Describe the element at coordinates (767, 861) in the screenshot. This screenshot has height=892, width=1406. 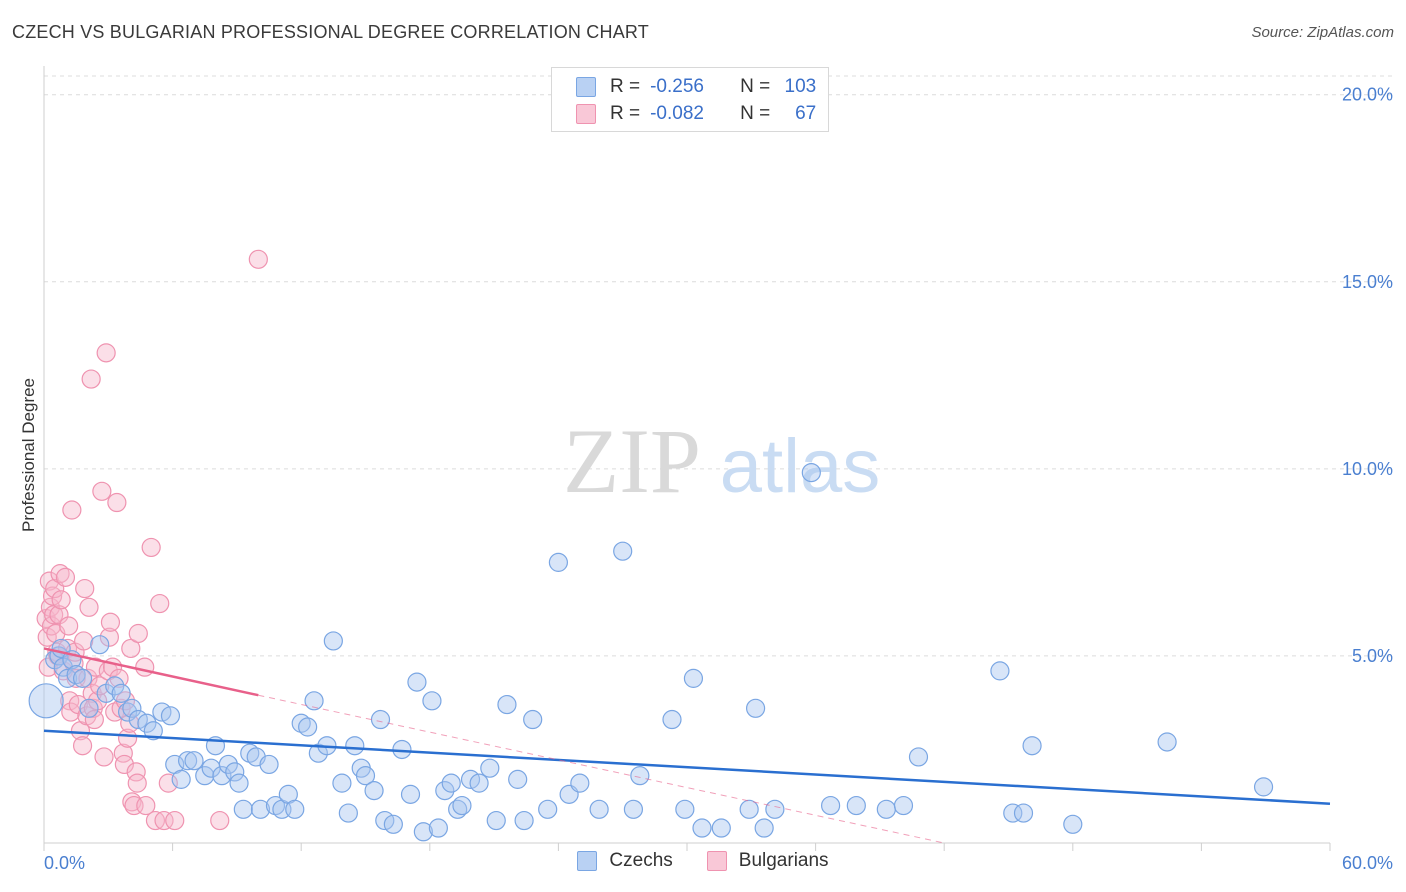
I see `legend-item-bulgarians: Bulgarians` at that location.